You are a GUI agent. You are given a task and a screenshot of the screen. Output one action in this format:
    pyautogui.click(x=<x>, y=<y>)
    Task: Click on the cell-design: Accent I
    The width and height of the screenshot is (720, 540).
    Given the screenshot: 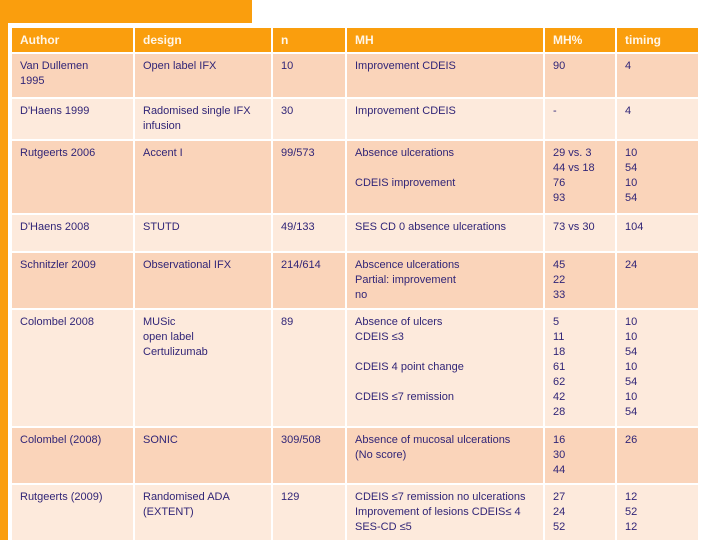 What is the action you would take?
    pyautogui.click(x=203, y=177)
    